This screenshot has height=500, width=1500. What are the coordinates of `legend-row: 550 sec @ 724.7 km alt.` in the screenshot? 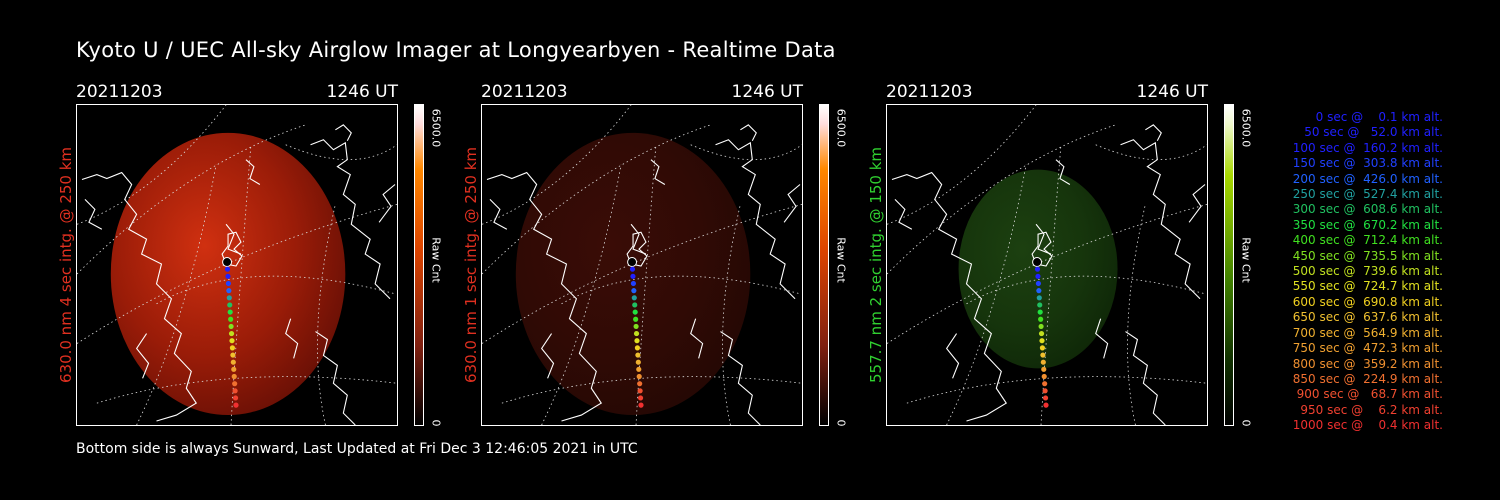 It's located at (1365, 286).